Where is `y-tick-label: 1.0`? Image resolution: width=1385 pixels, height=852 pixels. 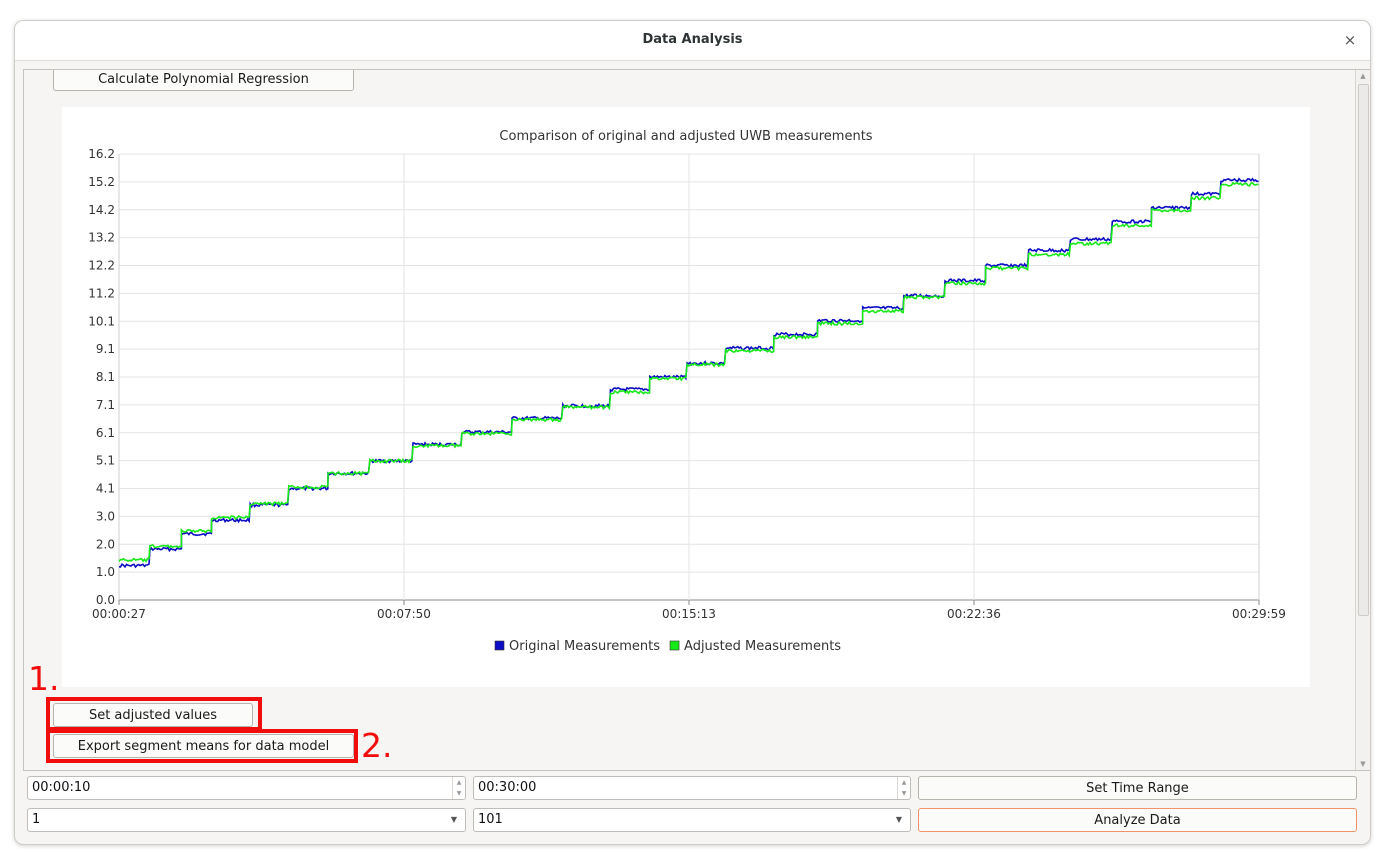
y-tick-label: 1.0 is located at coordinates (105, 572).